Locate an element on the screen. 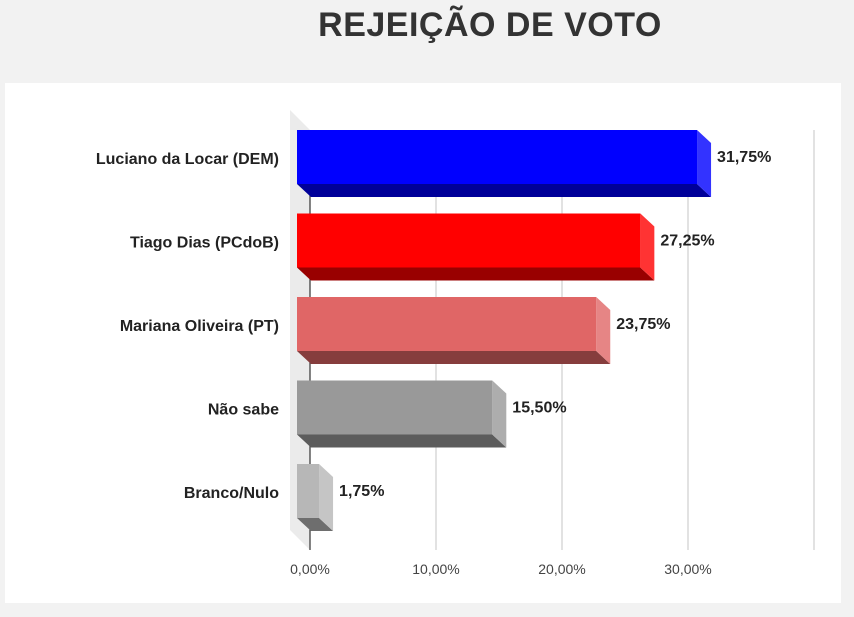 The width and height of the screenshot is (854, 617). data-label: 1,75% is located at coordinates (361, 491).